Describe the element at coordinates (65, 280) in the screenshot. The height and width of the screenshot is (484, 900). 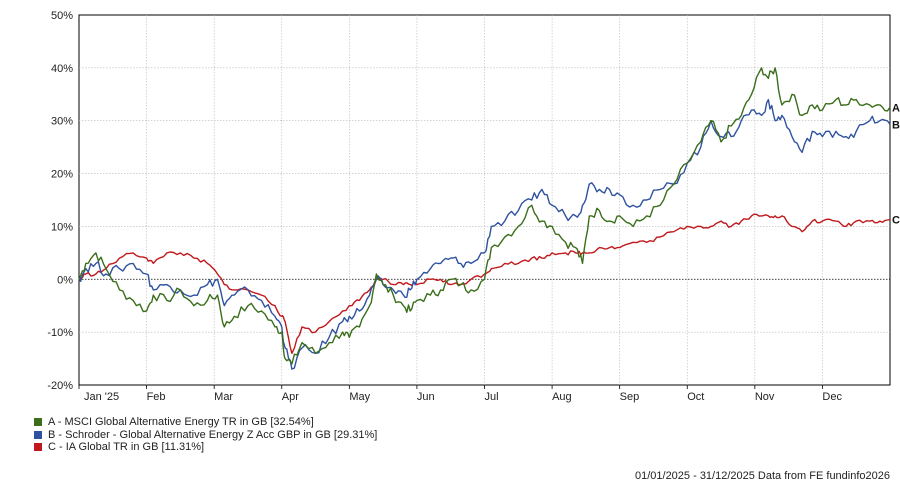
I see `y-tick-label: 0%` at that location.